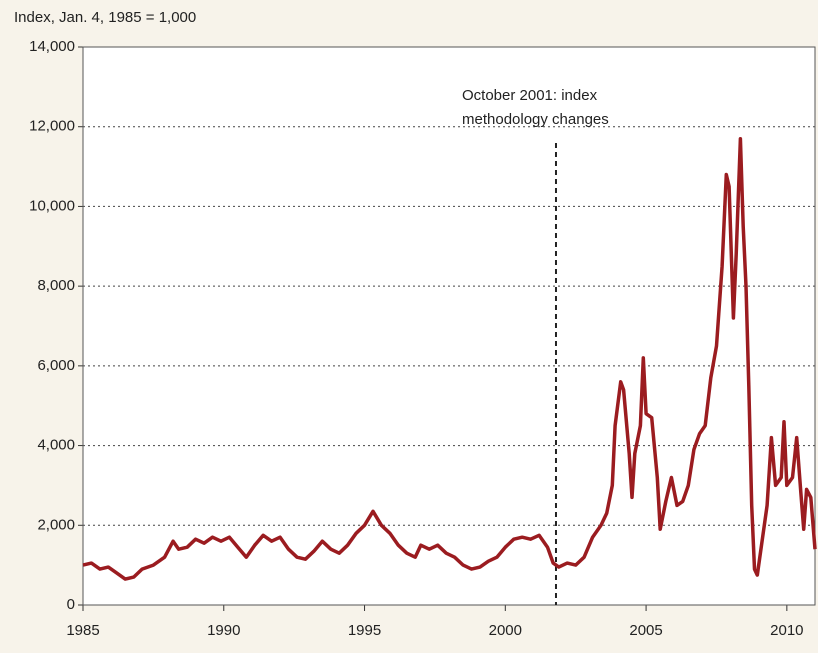 Image resolution: width=818 pixels, height=653 pixels. I want to click on y-tick-label: 2,000, so click(56, 524).